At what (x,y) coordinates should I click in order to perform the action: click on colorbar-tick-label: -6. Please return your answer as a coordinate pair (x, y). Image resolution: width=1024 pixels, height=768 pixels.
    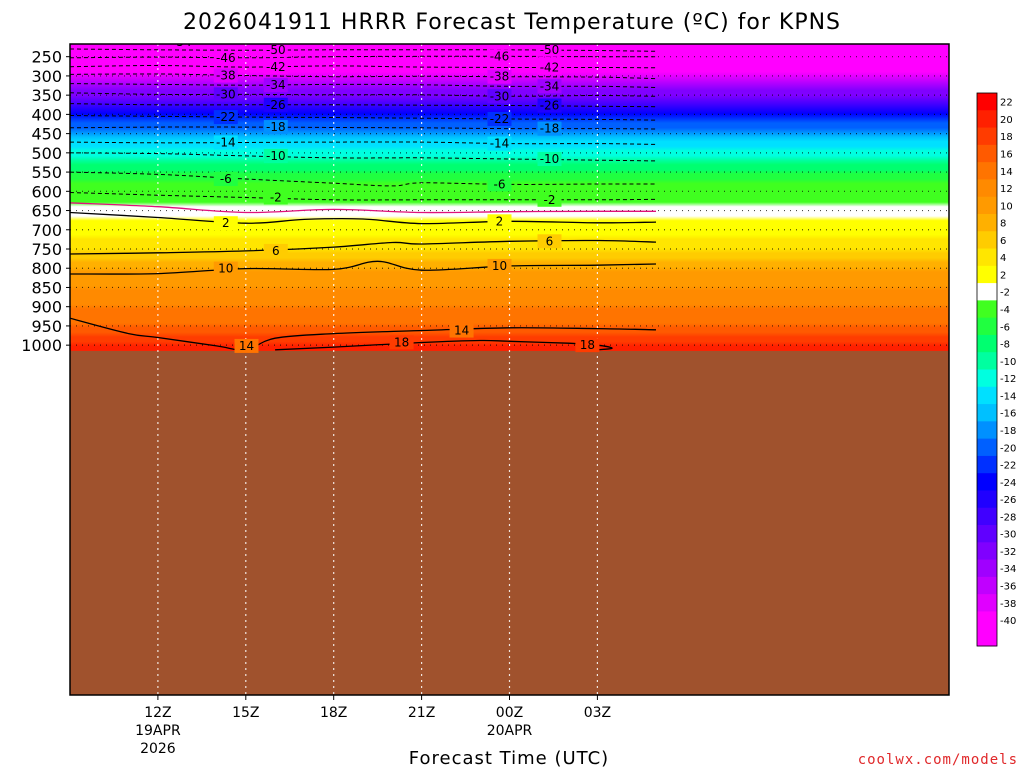
    Looking at the image, I should click on (1005, 327).